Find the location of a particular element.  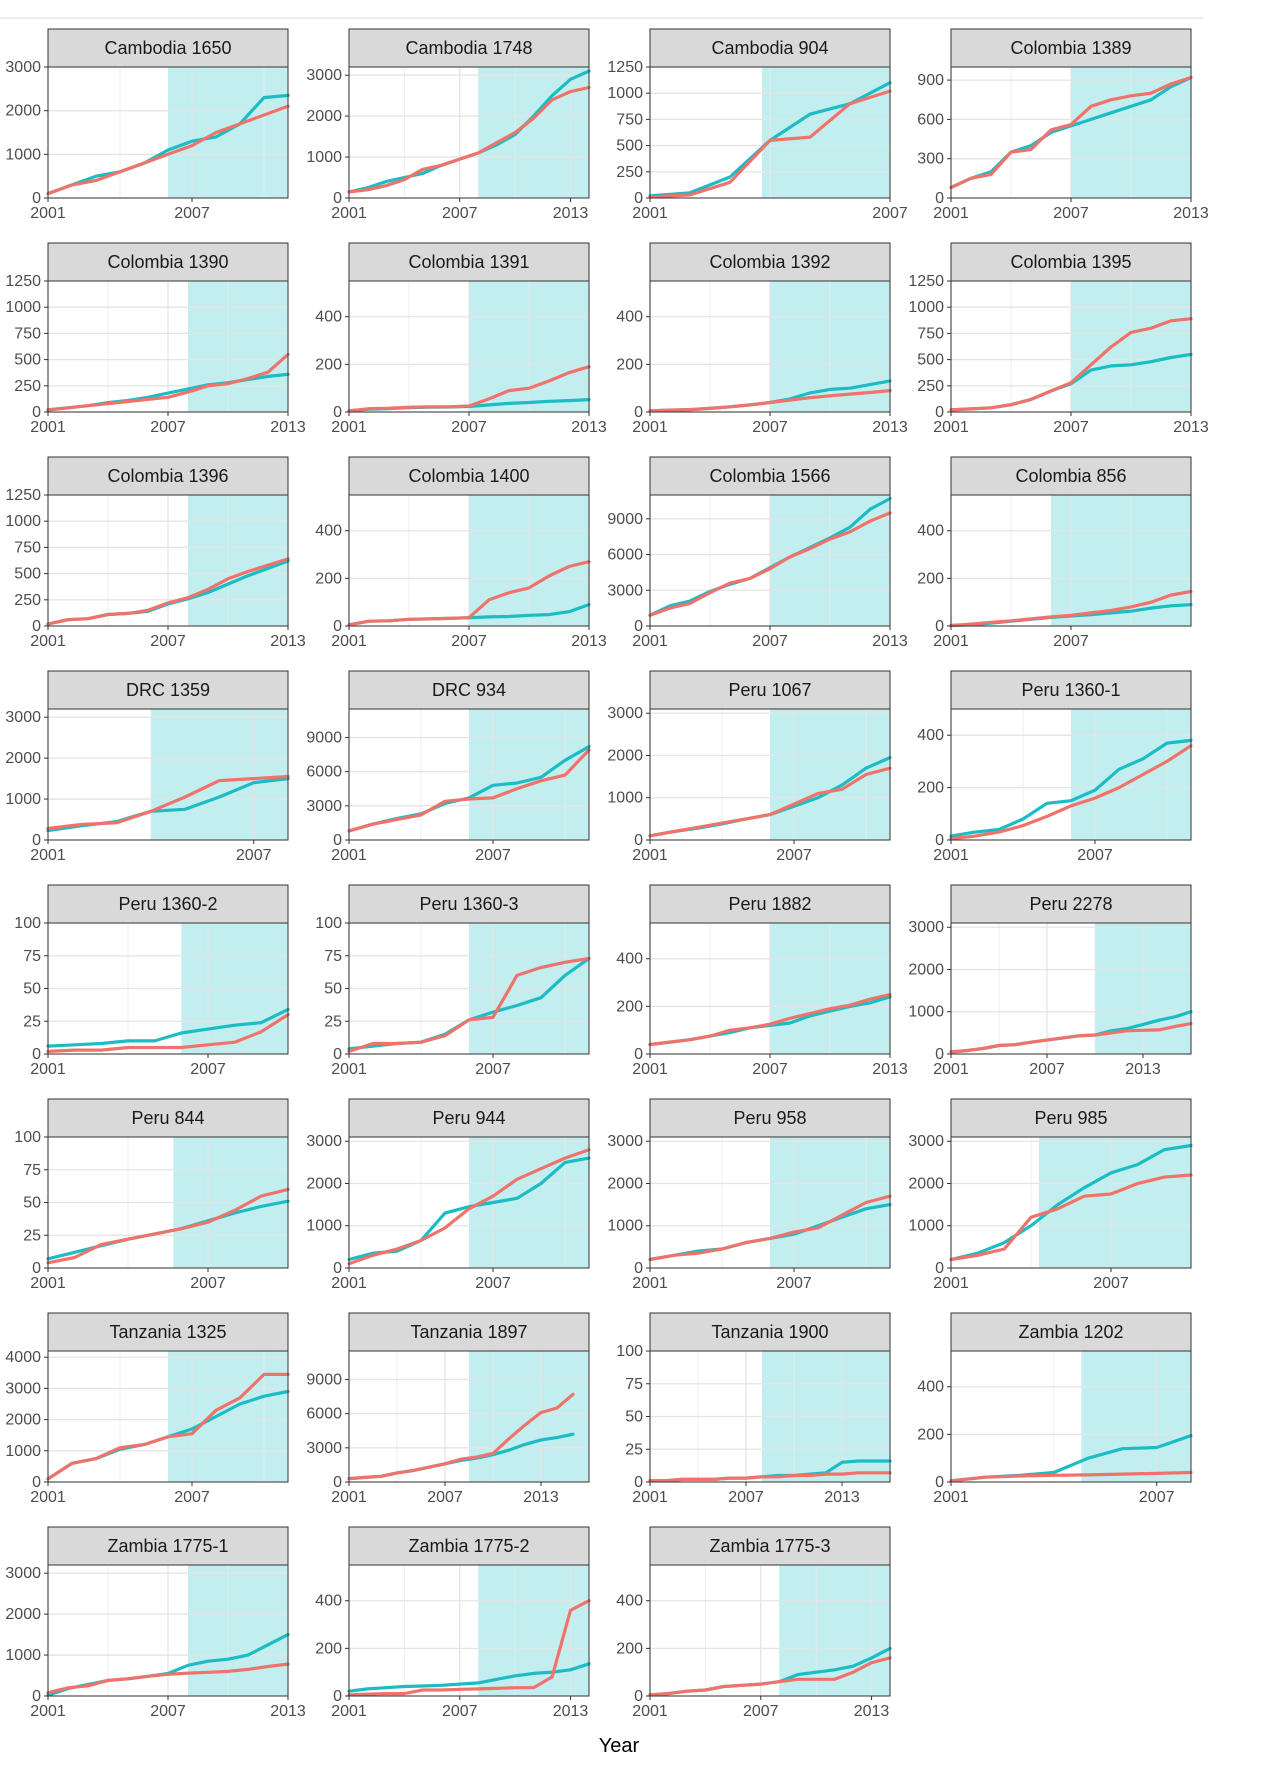

y-tick-label: 6000 is located at coordinates (324, 1414).